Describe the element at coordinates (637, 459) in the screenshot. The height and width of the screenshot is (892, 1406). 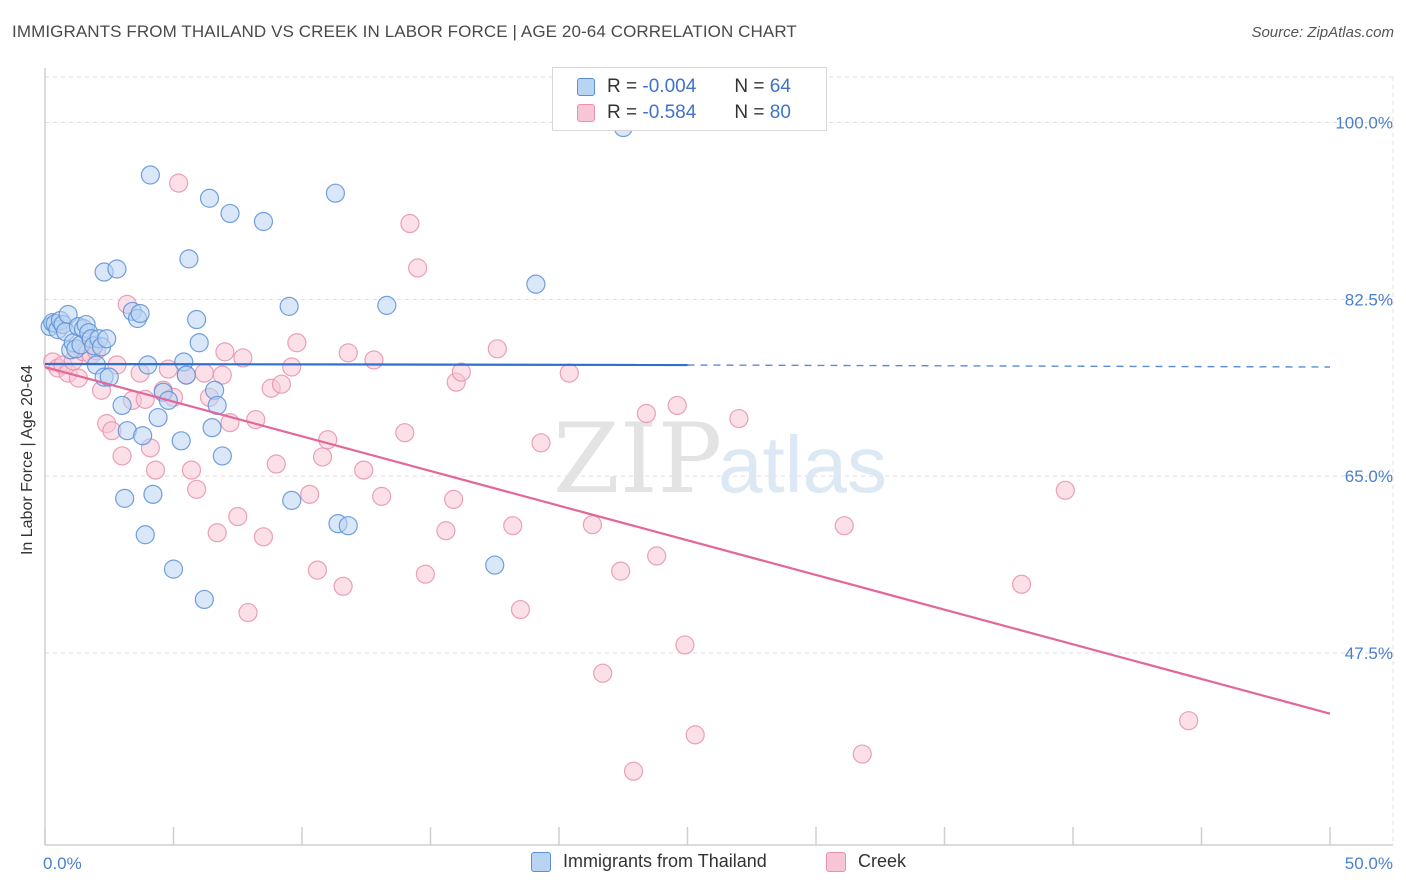
I see `watermark-zip: ZIP` at that location.